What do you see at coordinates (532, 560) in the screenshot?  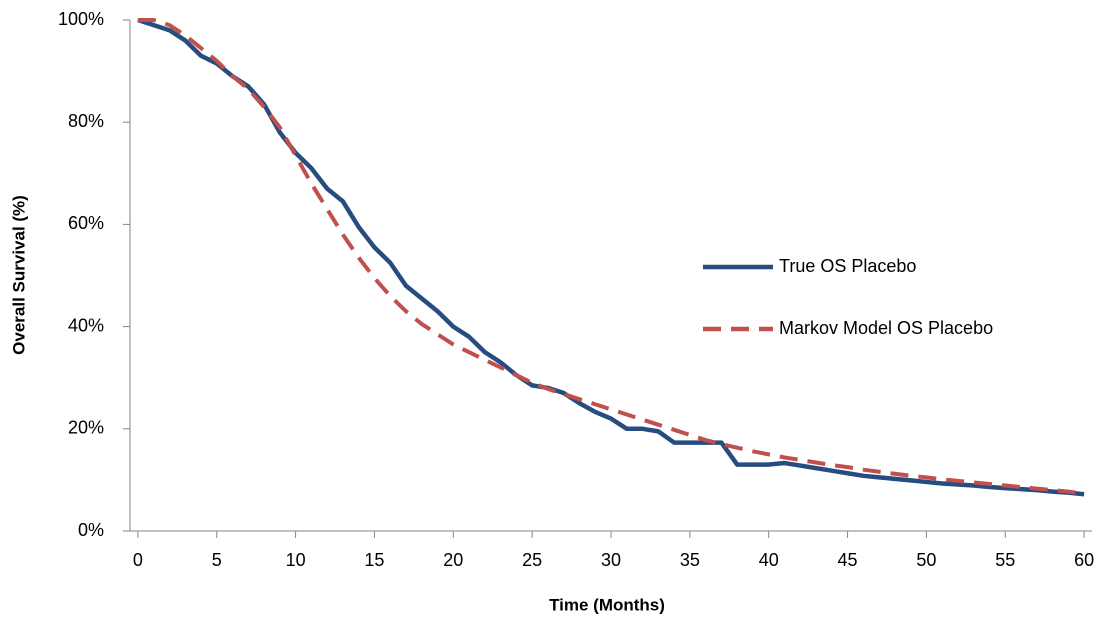 I see `x-tick-label: 25` at bounding box center [532, 560].